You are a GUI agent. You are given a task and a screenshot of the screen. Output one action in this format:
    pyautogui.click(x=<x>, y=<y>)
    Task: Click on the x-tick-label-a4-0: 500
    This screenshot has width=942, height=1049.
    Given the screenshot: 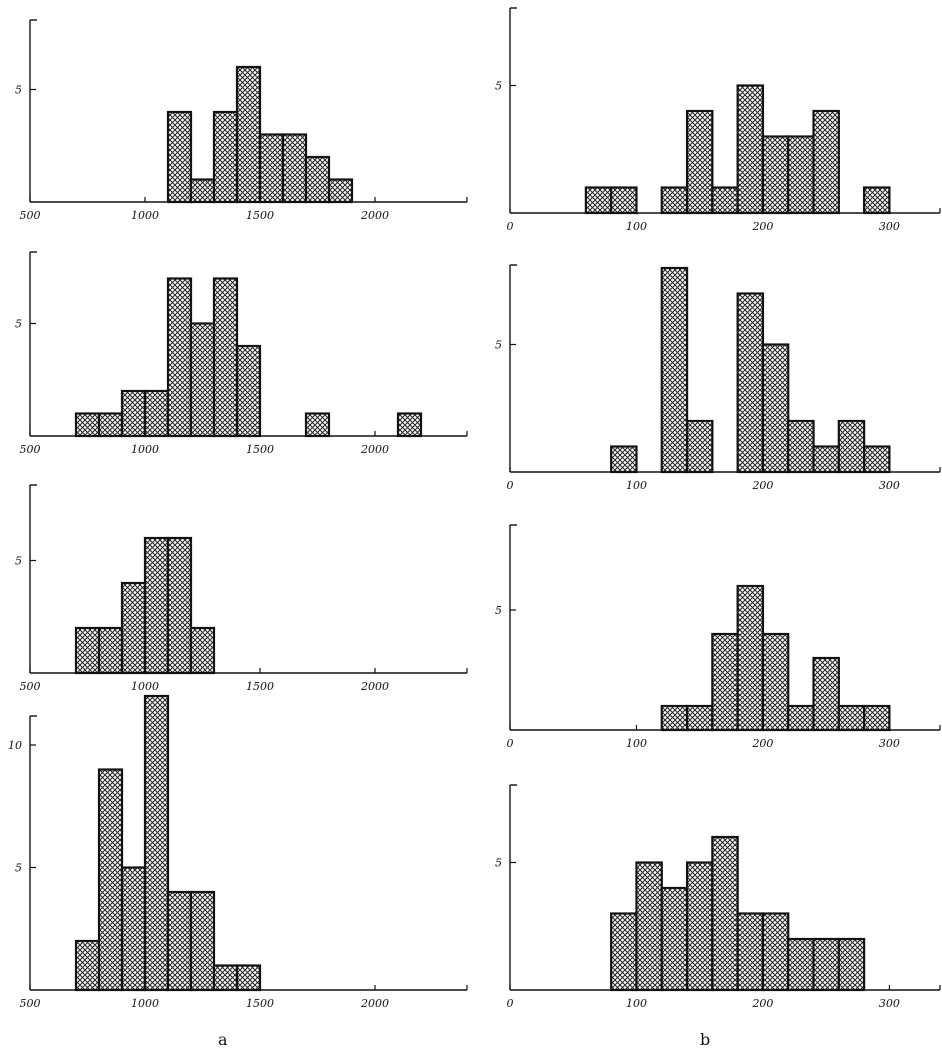 What is the action you would take?
    pyautogui.click(x=30, y=1003)
    